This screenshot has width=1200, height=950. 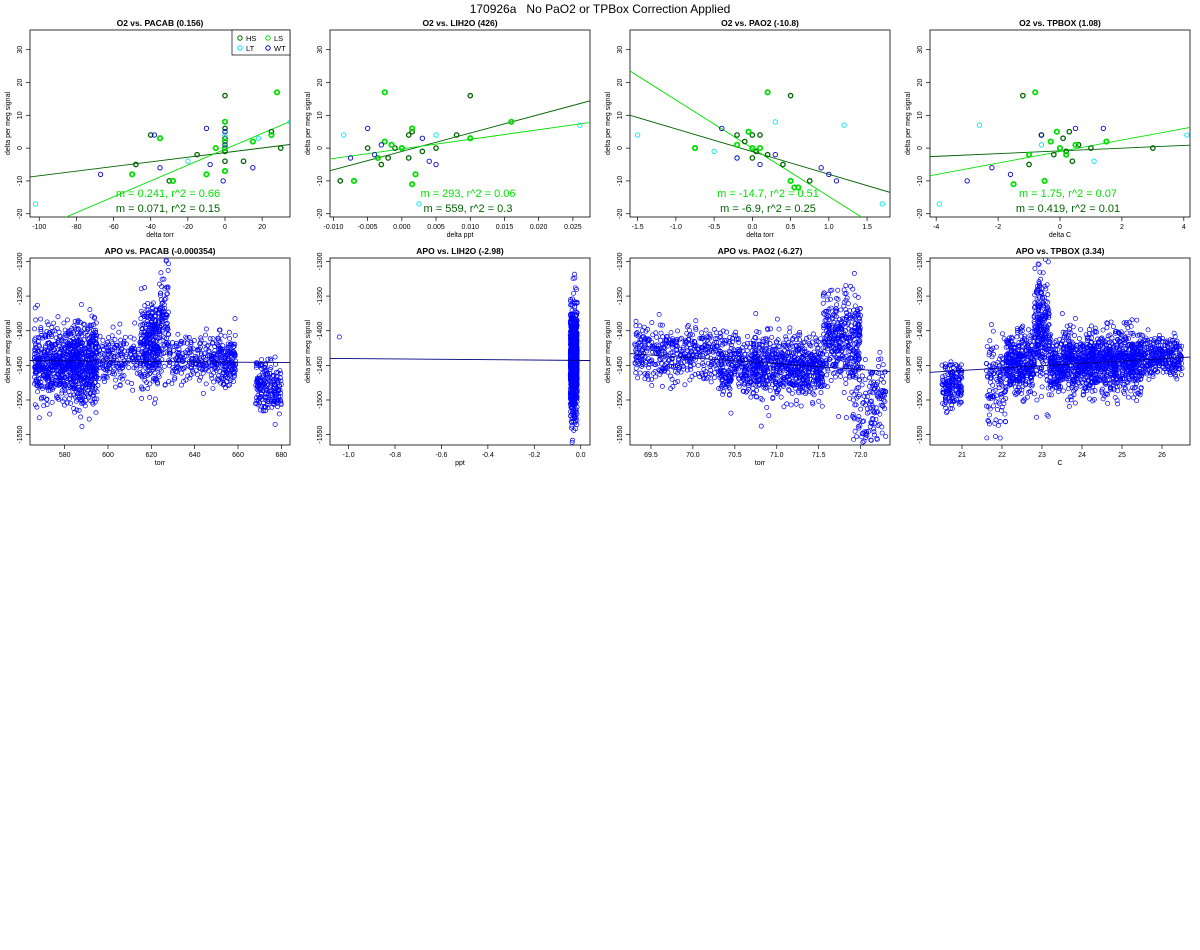 What do you see at coordinates (460, 235) in the screenshot?
I see `x-axis-label: delta ppt` at bounding box center [460, 235].